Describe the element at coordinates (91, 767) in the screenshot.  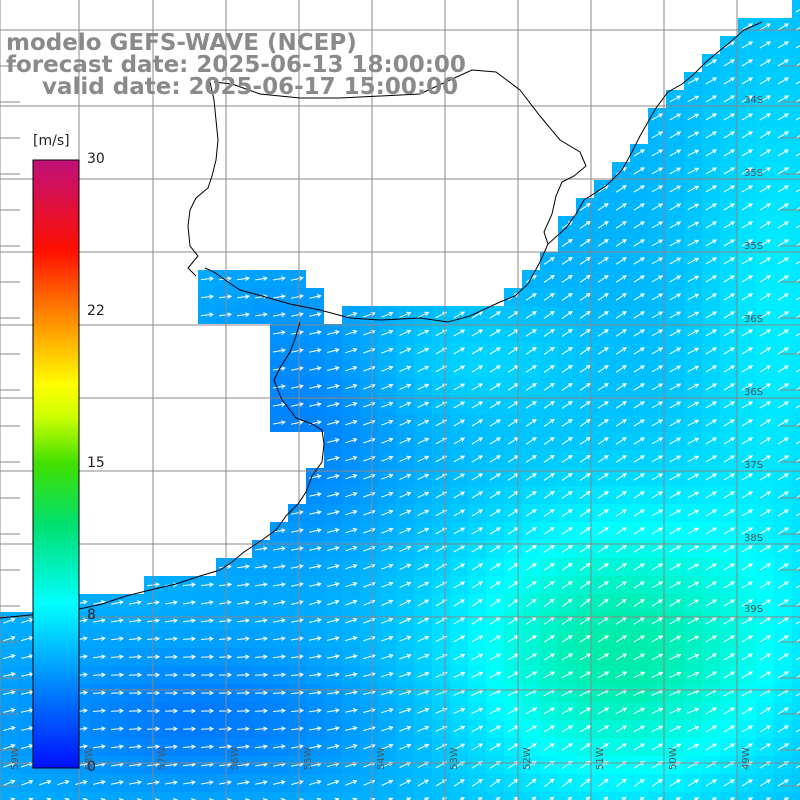
I see `colorbar-tick-0: 0` at that location.